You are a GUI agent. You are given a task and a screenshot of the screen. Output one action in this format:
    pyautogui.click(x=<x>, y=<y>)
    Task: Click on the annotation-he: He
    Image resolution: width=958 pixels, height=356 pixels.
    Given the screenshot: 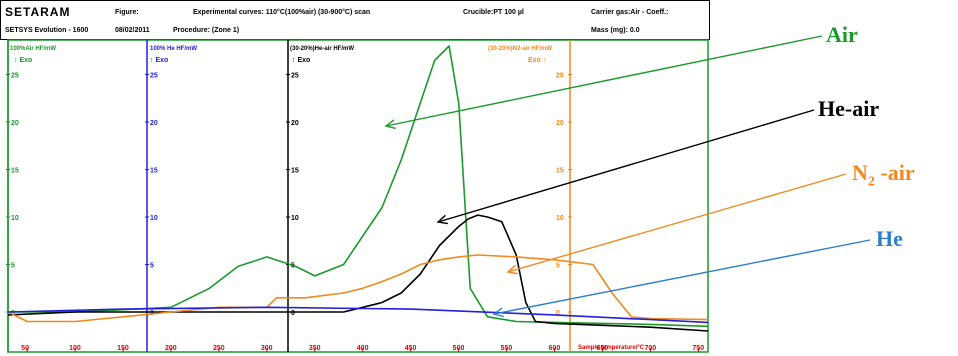 What is the action you would take?
    pyautogui.click(x=889, y=238)
    